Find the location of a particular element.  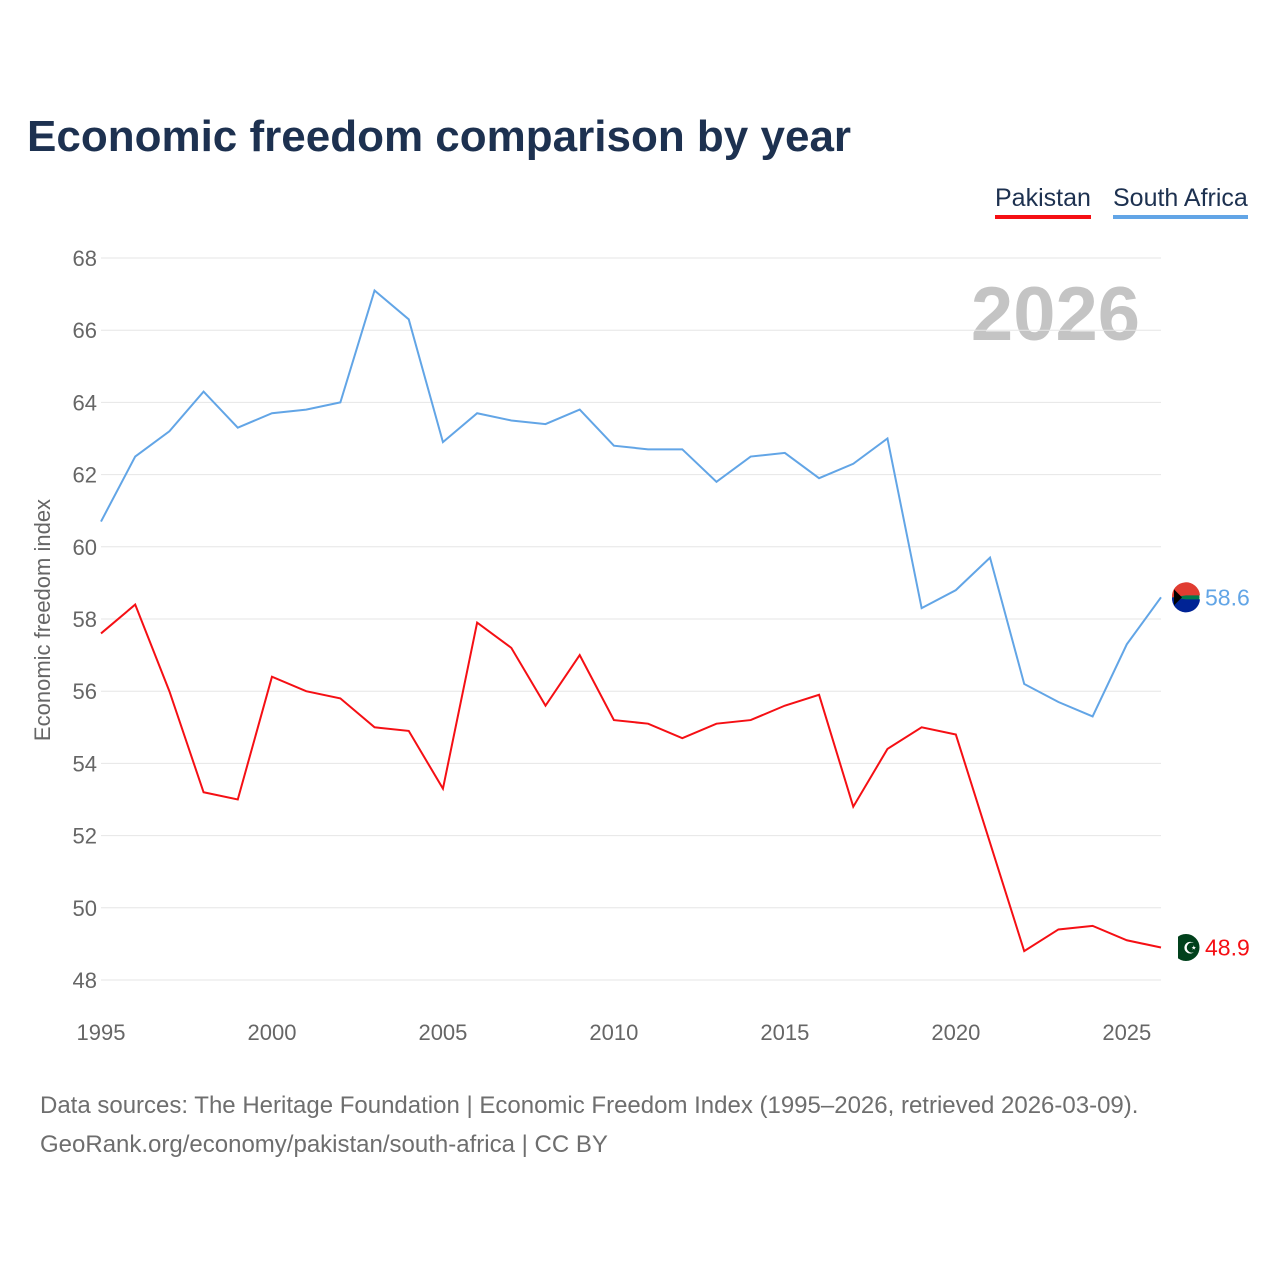

x-tick-label: 2010 is located at coordinates (613, 1032).